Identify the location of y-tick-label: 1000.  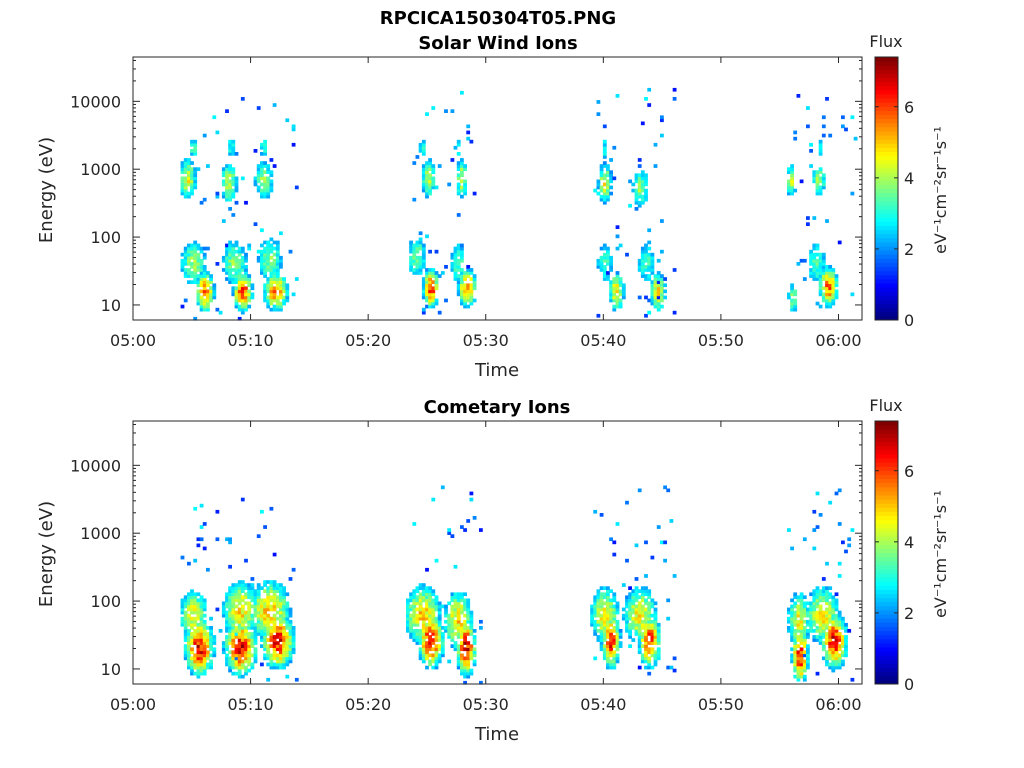
(100, 533).